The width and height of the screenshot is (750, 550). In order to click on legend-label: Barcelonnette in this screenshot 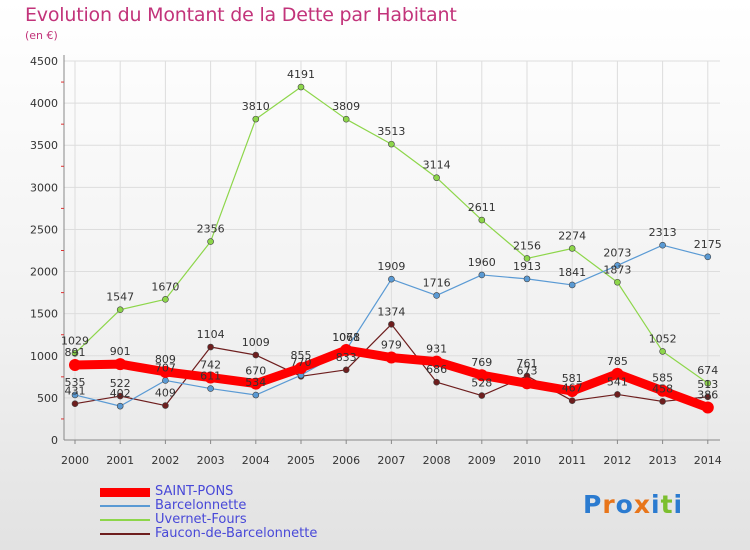, I will do `click(201, 505)`.